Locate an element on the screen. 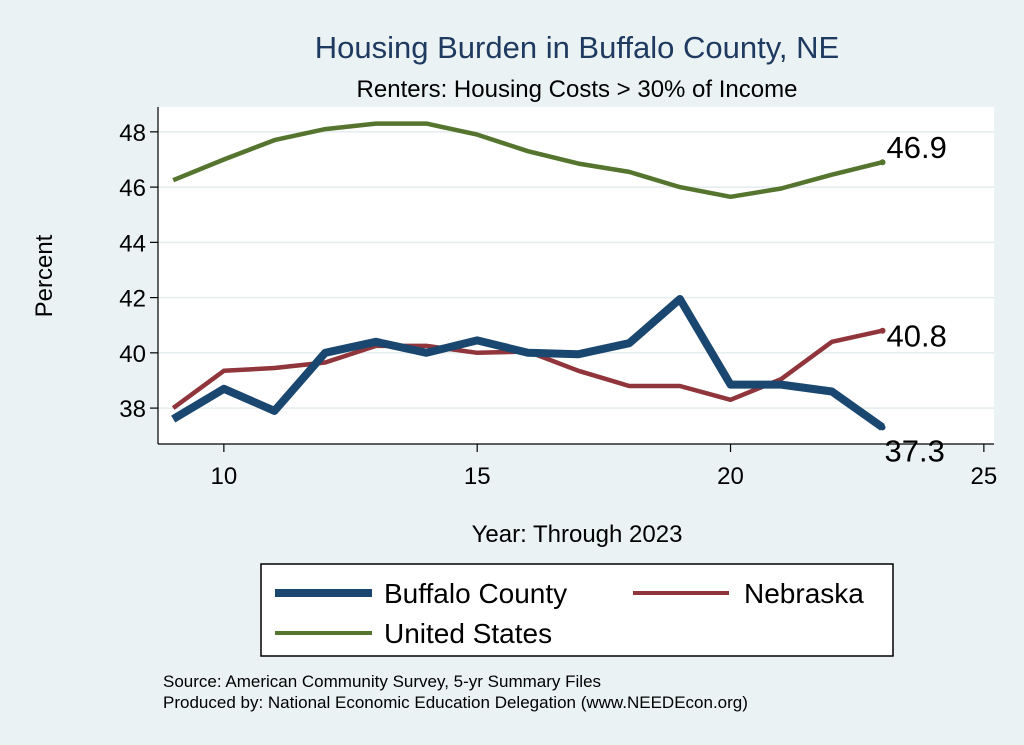 This screenshot has height=745, width=1024. legend: Buffalo County Nebraska United States is located at coordinates (577, 610).